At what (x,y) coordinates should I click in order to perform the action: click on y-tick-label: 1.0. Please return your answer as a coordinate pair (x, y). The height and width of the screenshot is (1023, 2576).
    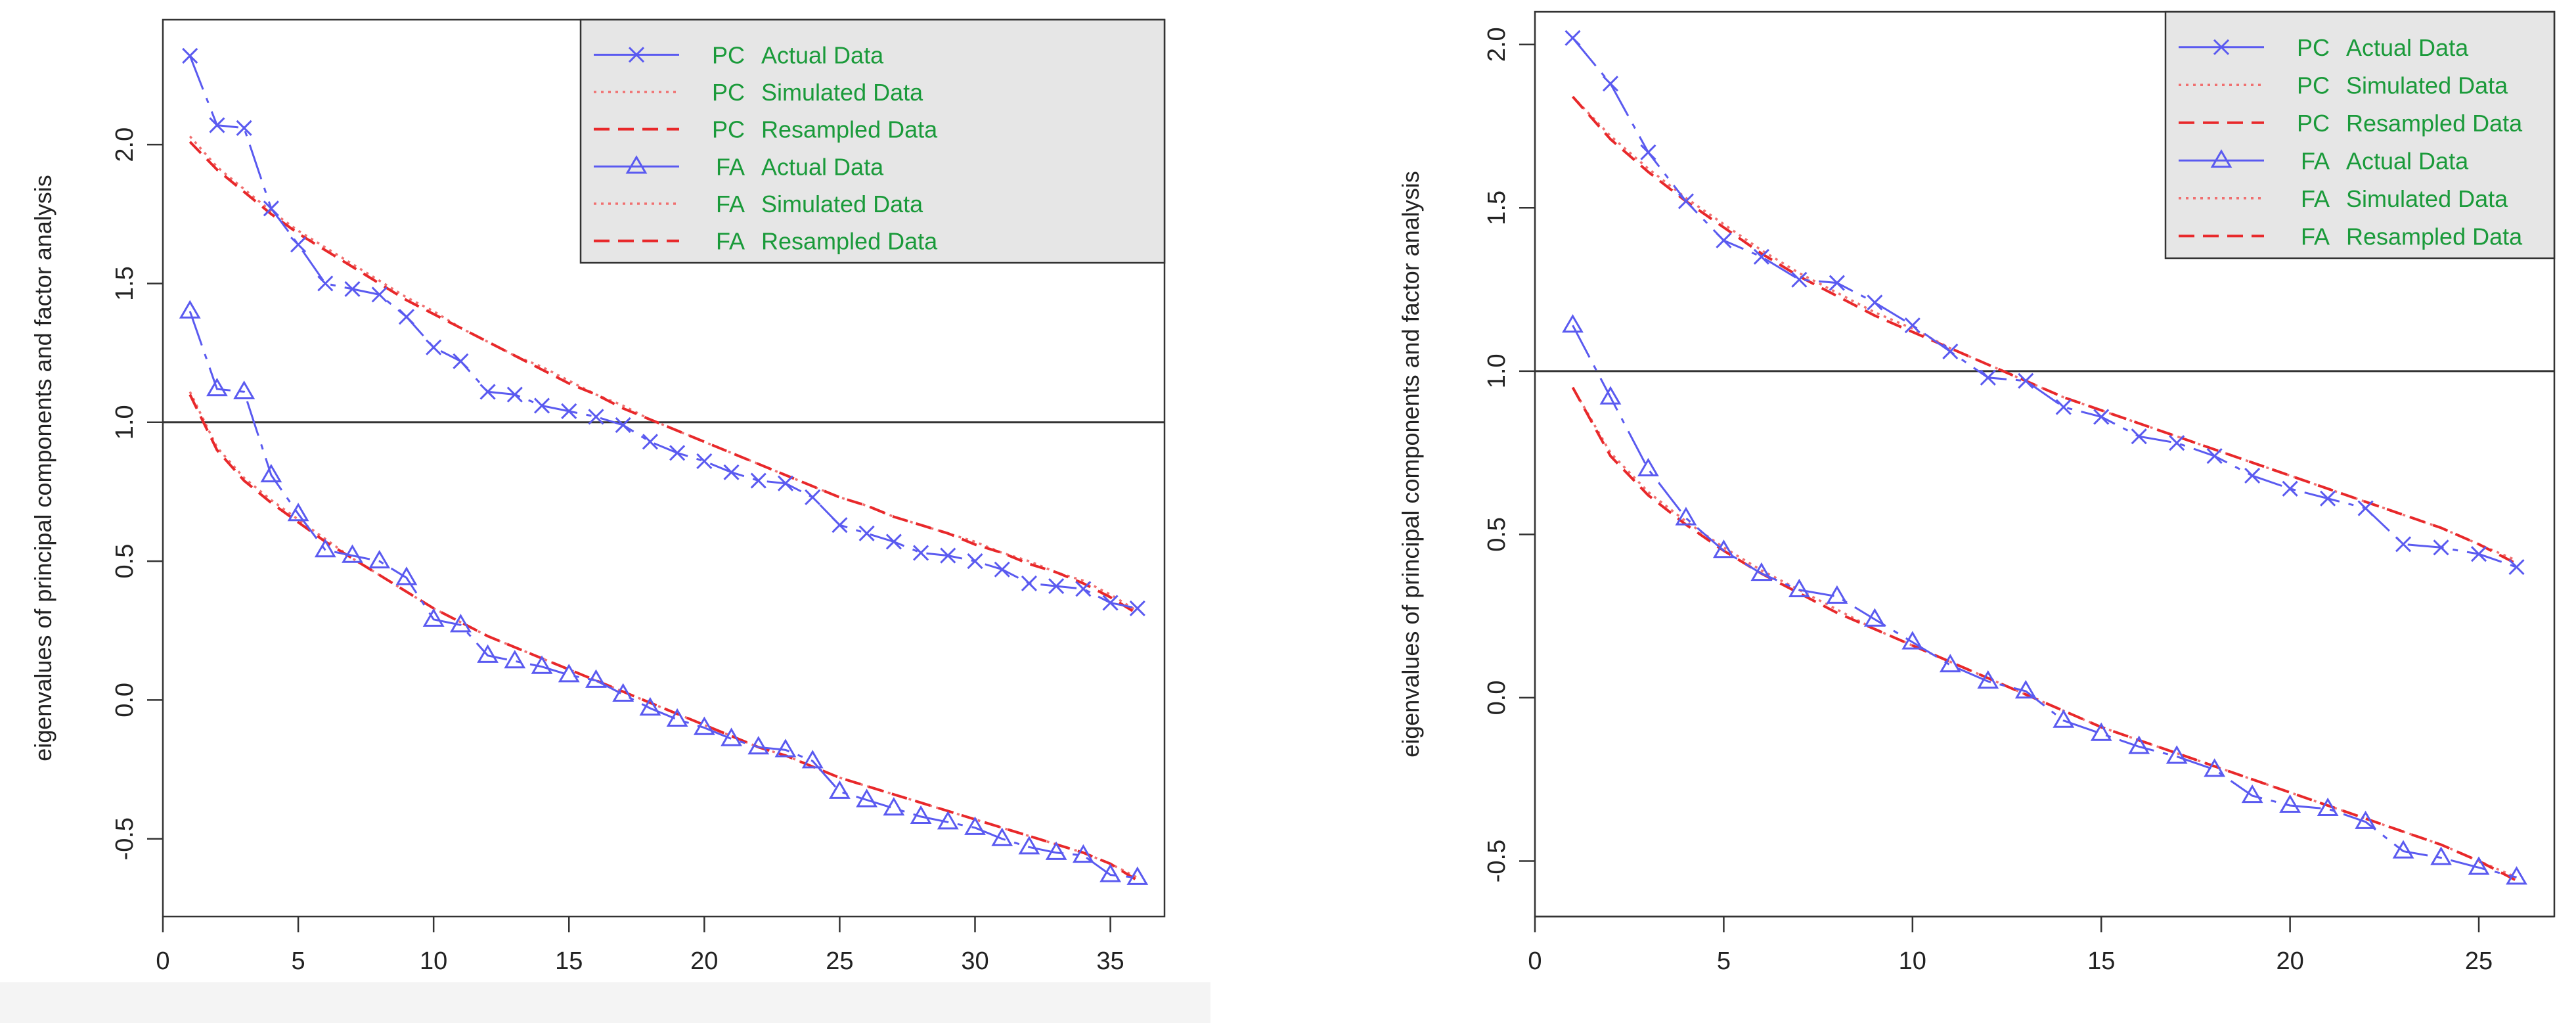
    Looking at the image, I should click on (125, 422).